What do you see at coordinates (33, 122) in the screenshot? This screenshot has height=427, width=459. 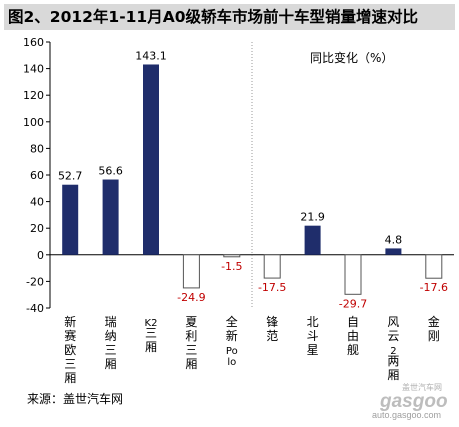 I see `y-tick-label: 100` at bounding box center [33, 122].